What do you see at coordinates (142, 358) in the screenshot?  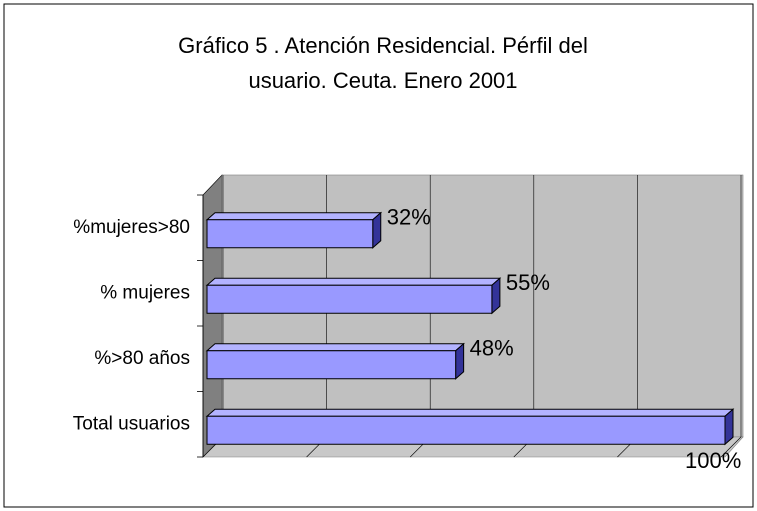 I see `y-tick-label: %>80 años` at bounding box center [142, 358].